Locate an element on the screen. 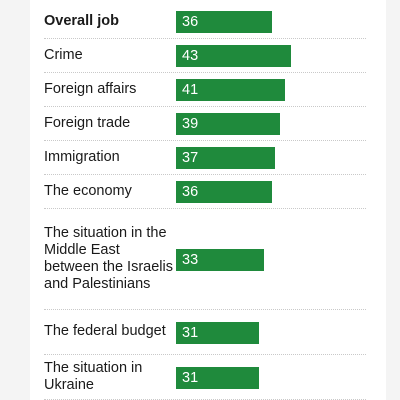 The image size is (400, 400). bar-row: Overall job 36 is located at coordinates (205, 22).